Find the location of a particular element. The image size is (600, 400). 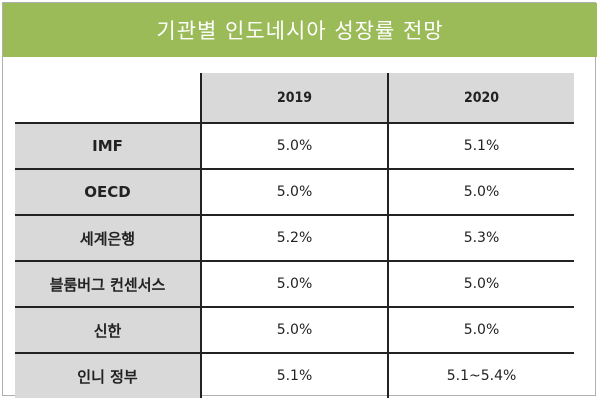

table-row: 신한 5.0% 5.0% is located at coordinates (294, 329).